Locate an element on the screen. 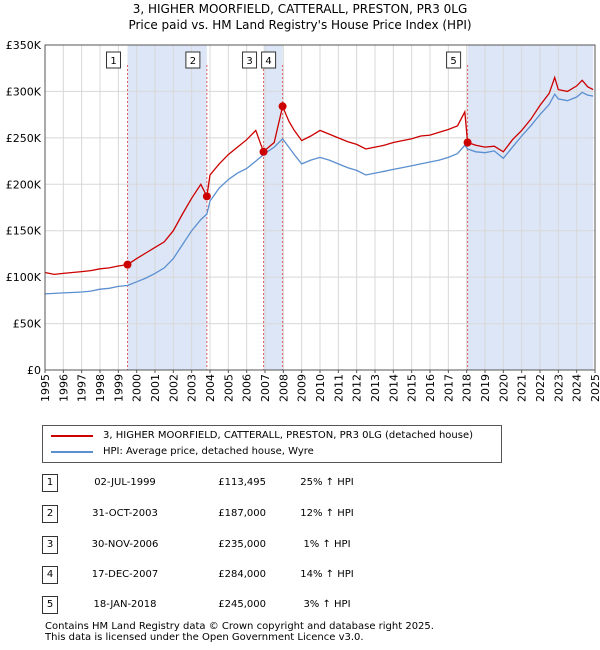 This screenshot has width=600, height=650. y-tick-label: £300K is located at coordinates (24, 91).